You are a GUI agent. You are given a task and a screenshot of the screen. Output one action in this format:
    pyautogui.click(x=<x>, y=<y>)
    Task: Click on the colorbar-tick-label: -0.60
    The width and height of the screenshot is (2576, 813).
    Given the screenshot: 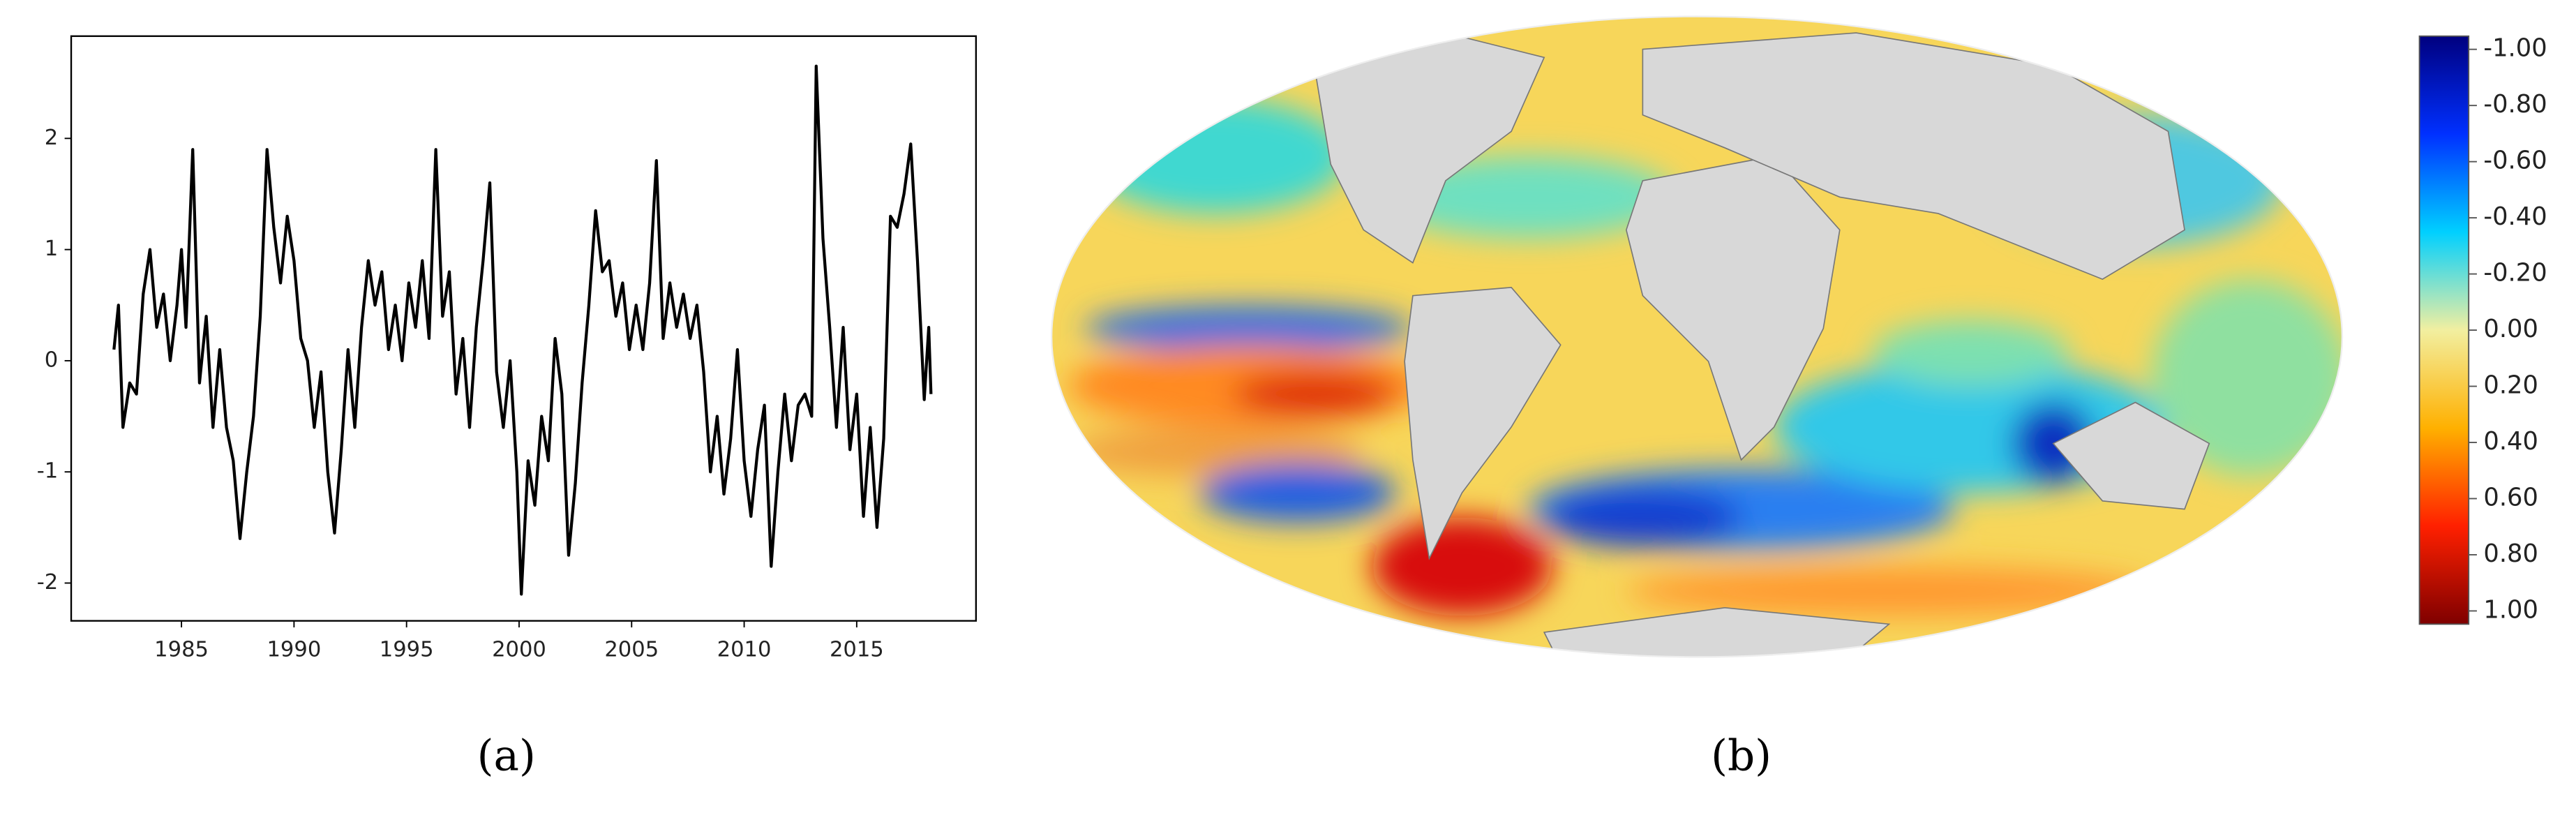 What is the action you would take?
    pyautogui.click(x=2515, y=161)
    